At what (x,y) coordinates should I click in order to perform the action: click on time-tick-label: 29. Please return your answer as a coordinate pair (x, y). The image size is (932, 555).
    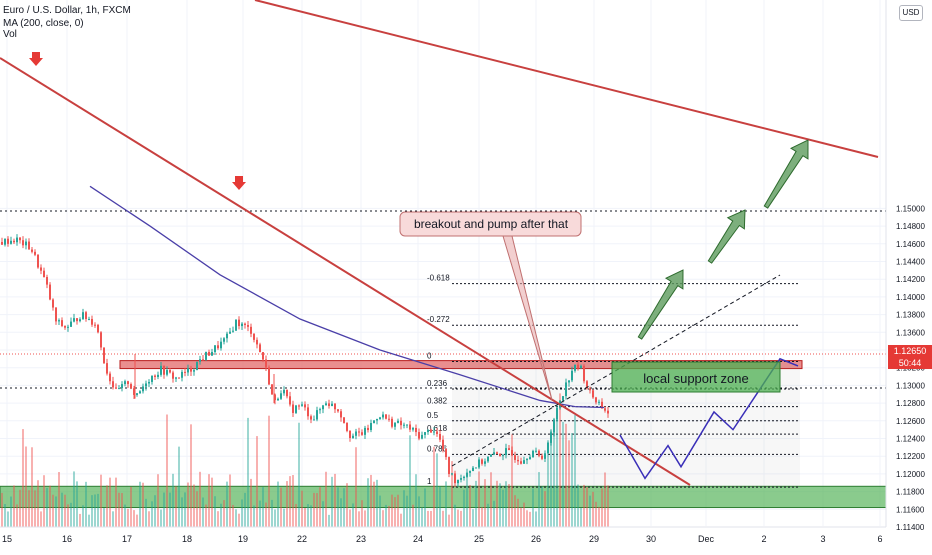
    Looking at the image, I should click on (594, 539).